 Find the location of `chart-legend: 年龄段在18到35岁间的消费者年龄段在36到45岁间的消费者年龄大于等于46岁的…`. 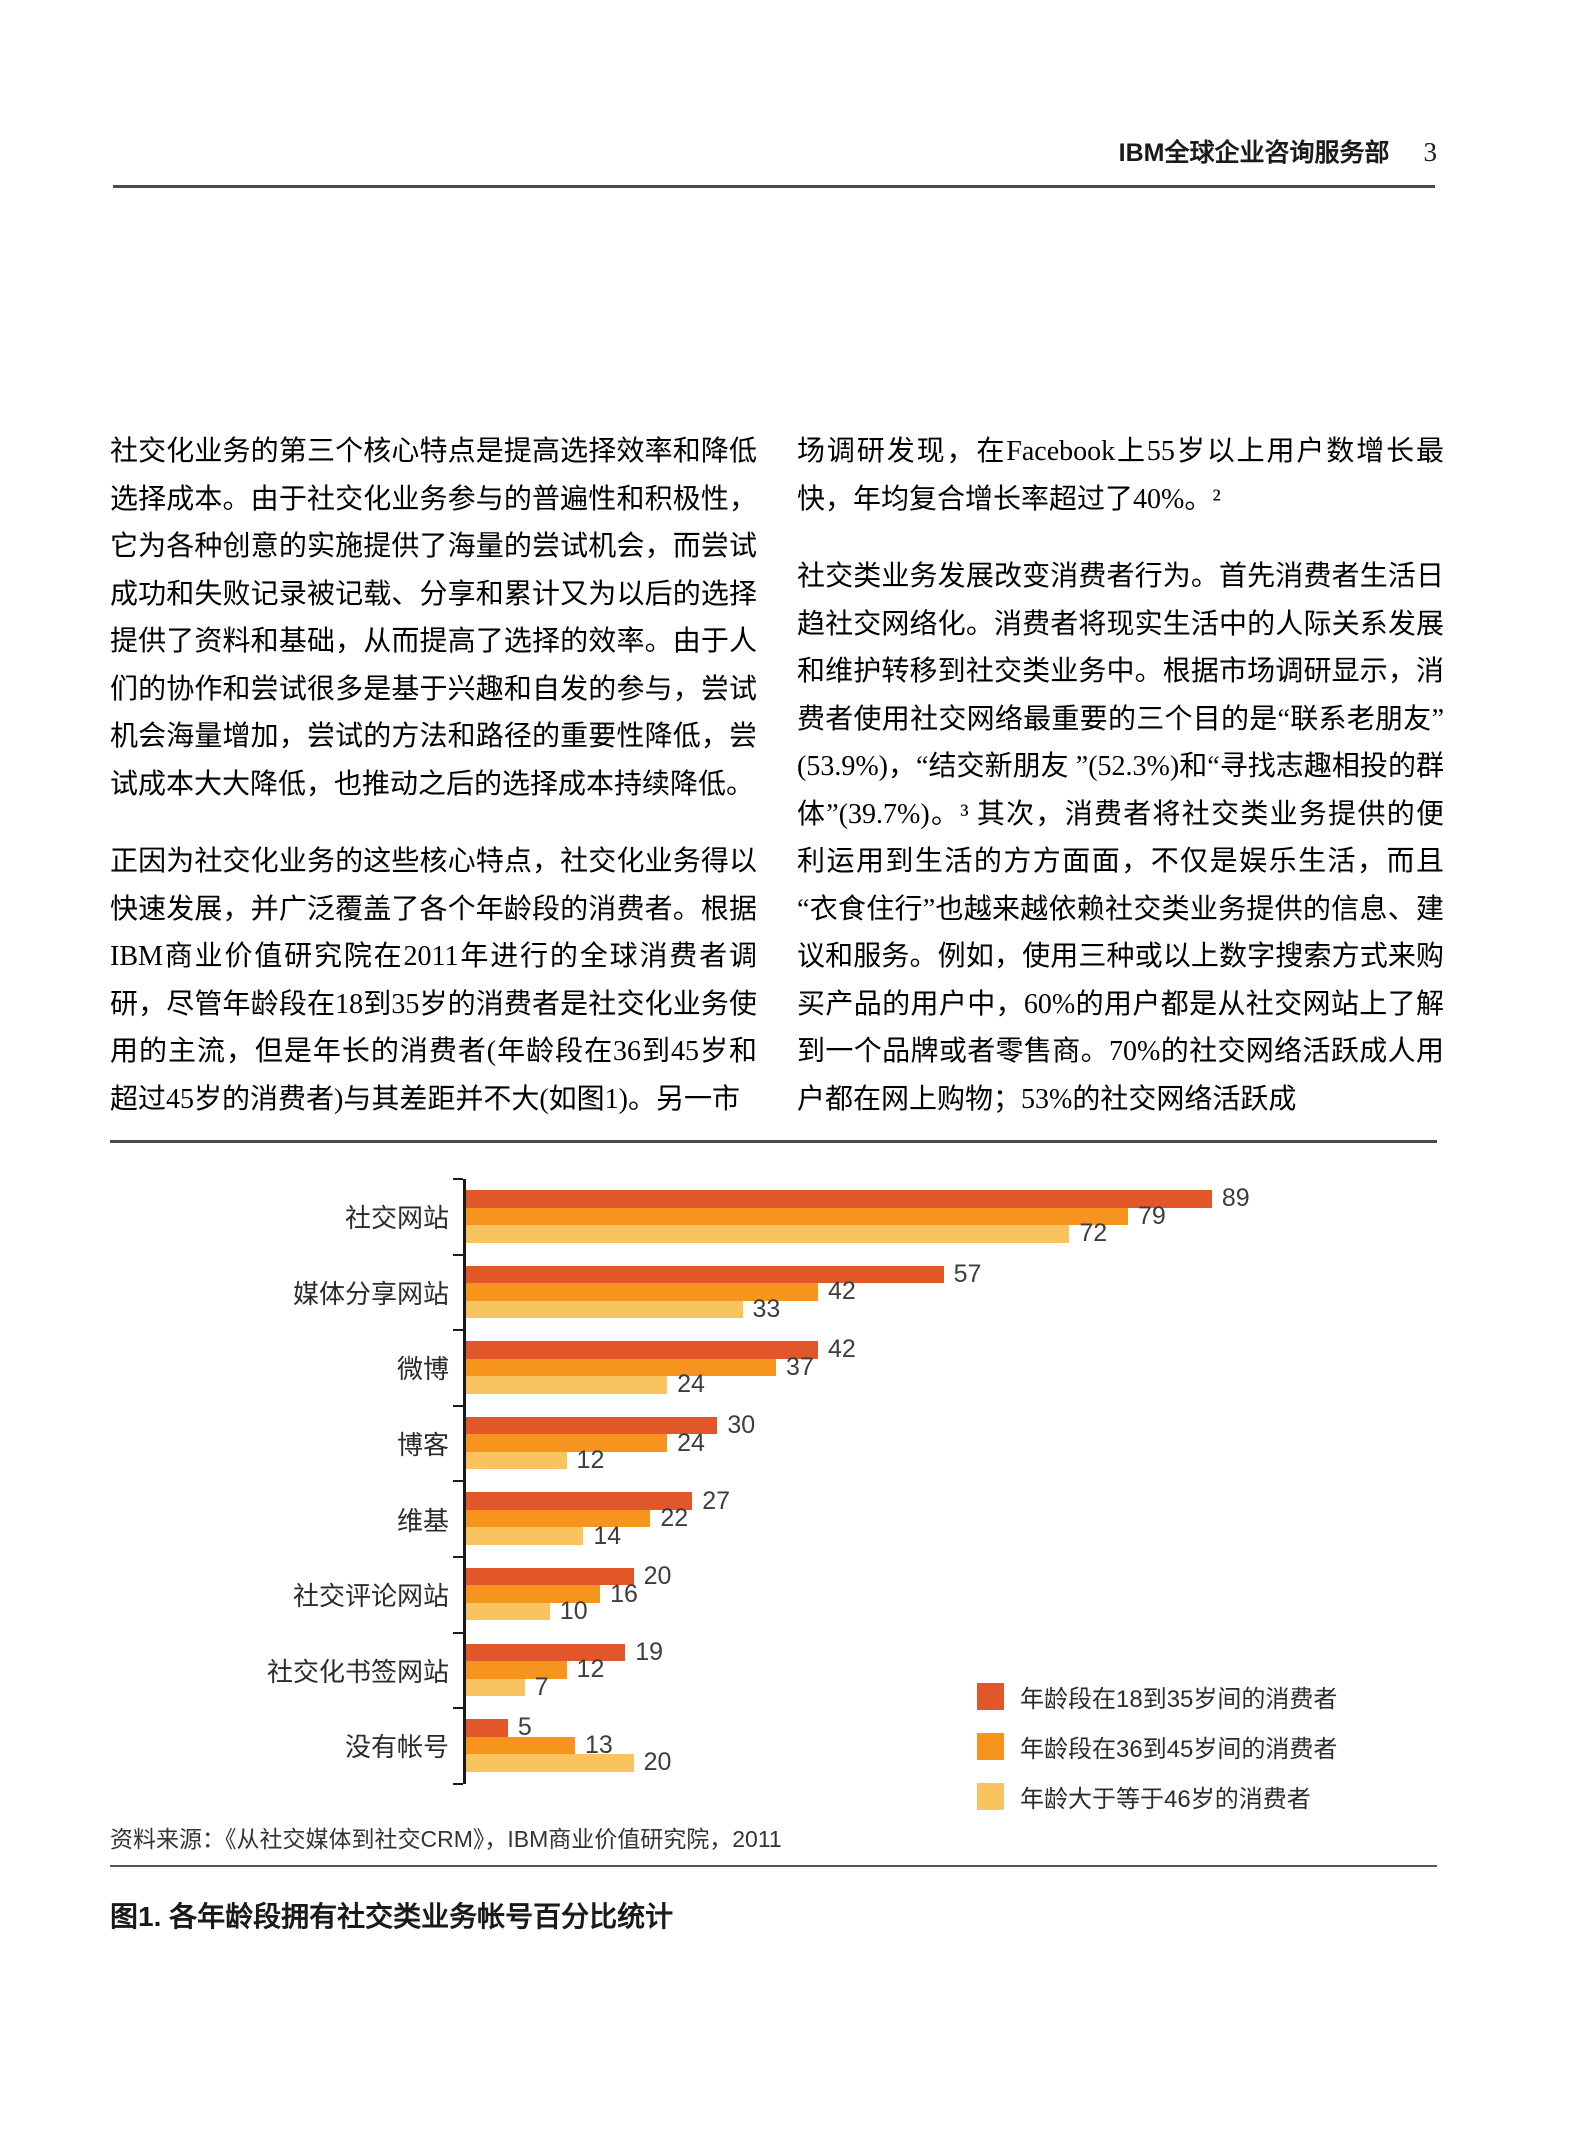

chart-legend: 年龄段在18到35岁间的消费者年龄段在36到45岁间的消费者年龄大于等于46岁的… is located at coordinates (1157, 1746).